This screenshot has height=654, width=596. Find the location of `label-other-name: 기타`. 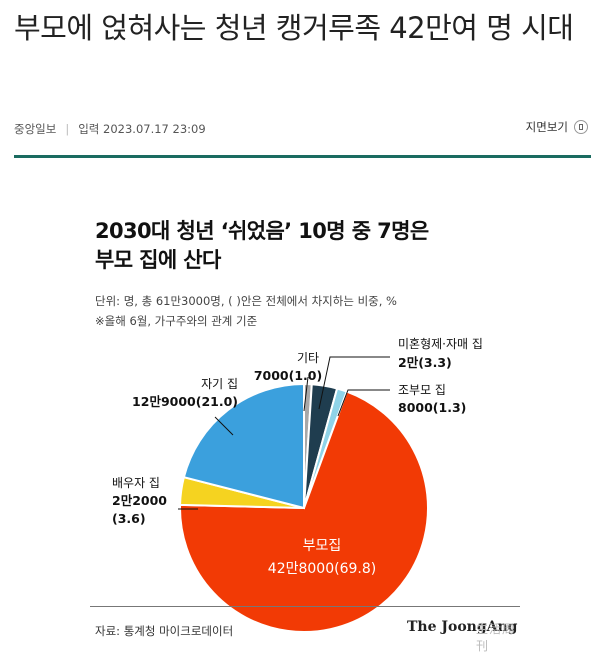

label-other-name: 기타 is located at coordinates (308, 358).